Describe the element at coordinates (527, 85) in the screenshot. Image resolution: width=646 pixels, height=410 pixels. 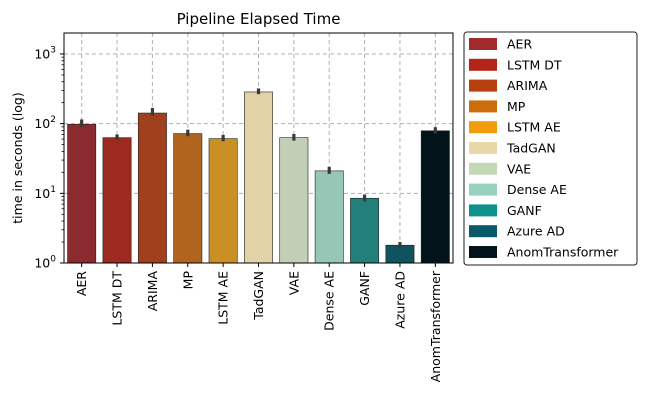
I see `legend-label: ARIMA` at that location.